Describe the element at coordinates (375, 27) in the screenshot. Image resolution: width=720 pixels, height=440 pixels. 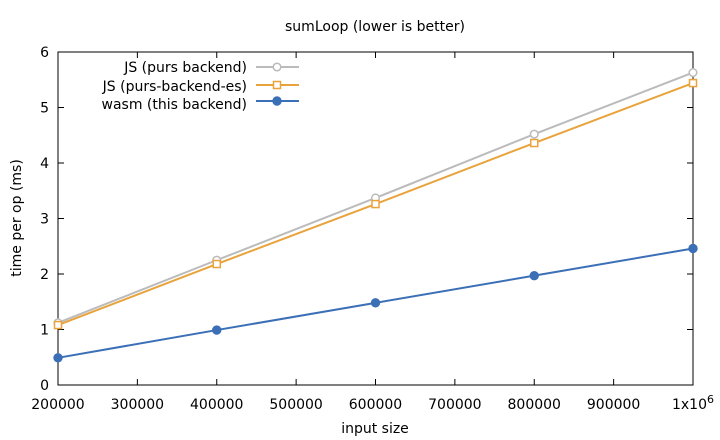
I see `chart-title: sumLoop (lower is better)` at that location.